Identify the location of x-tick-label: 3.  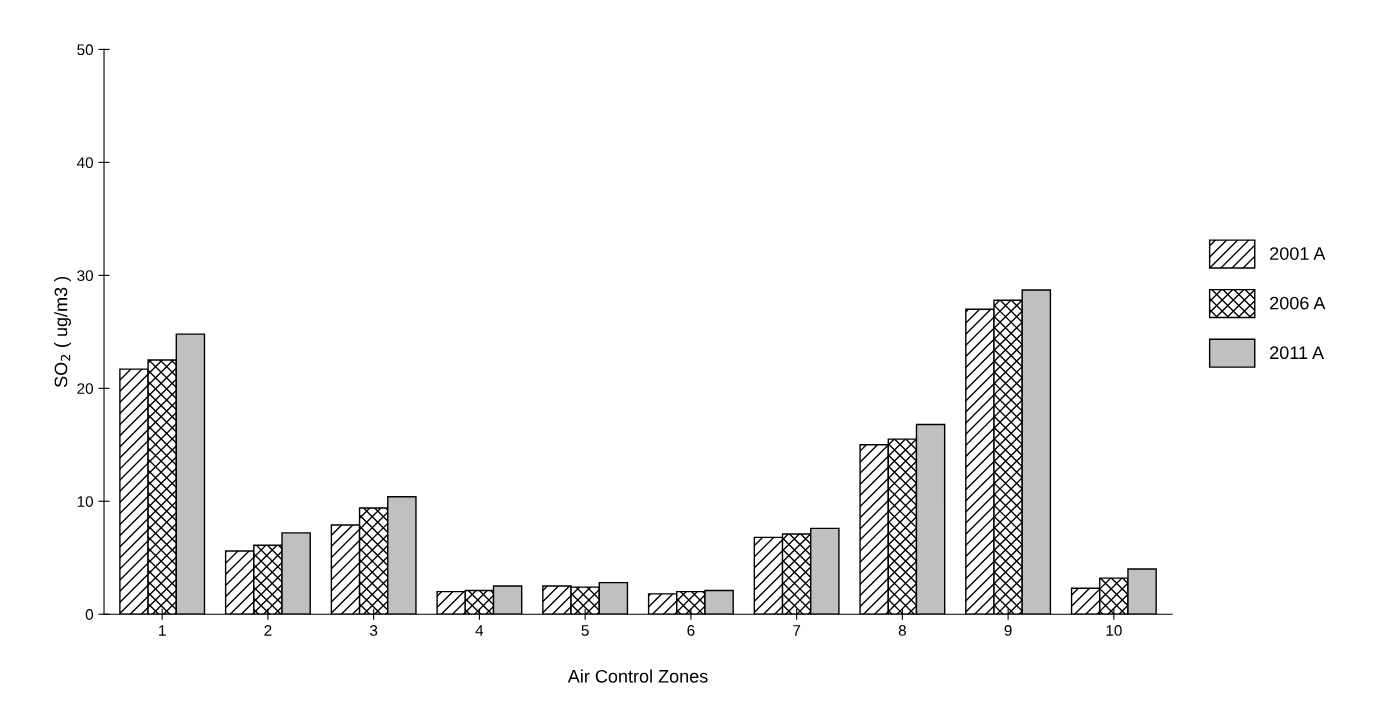
(374, 630).